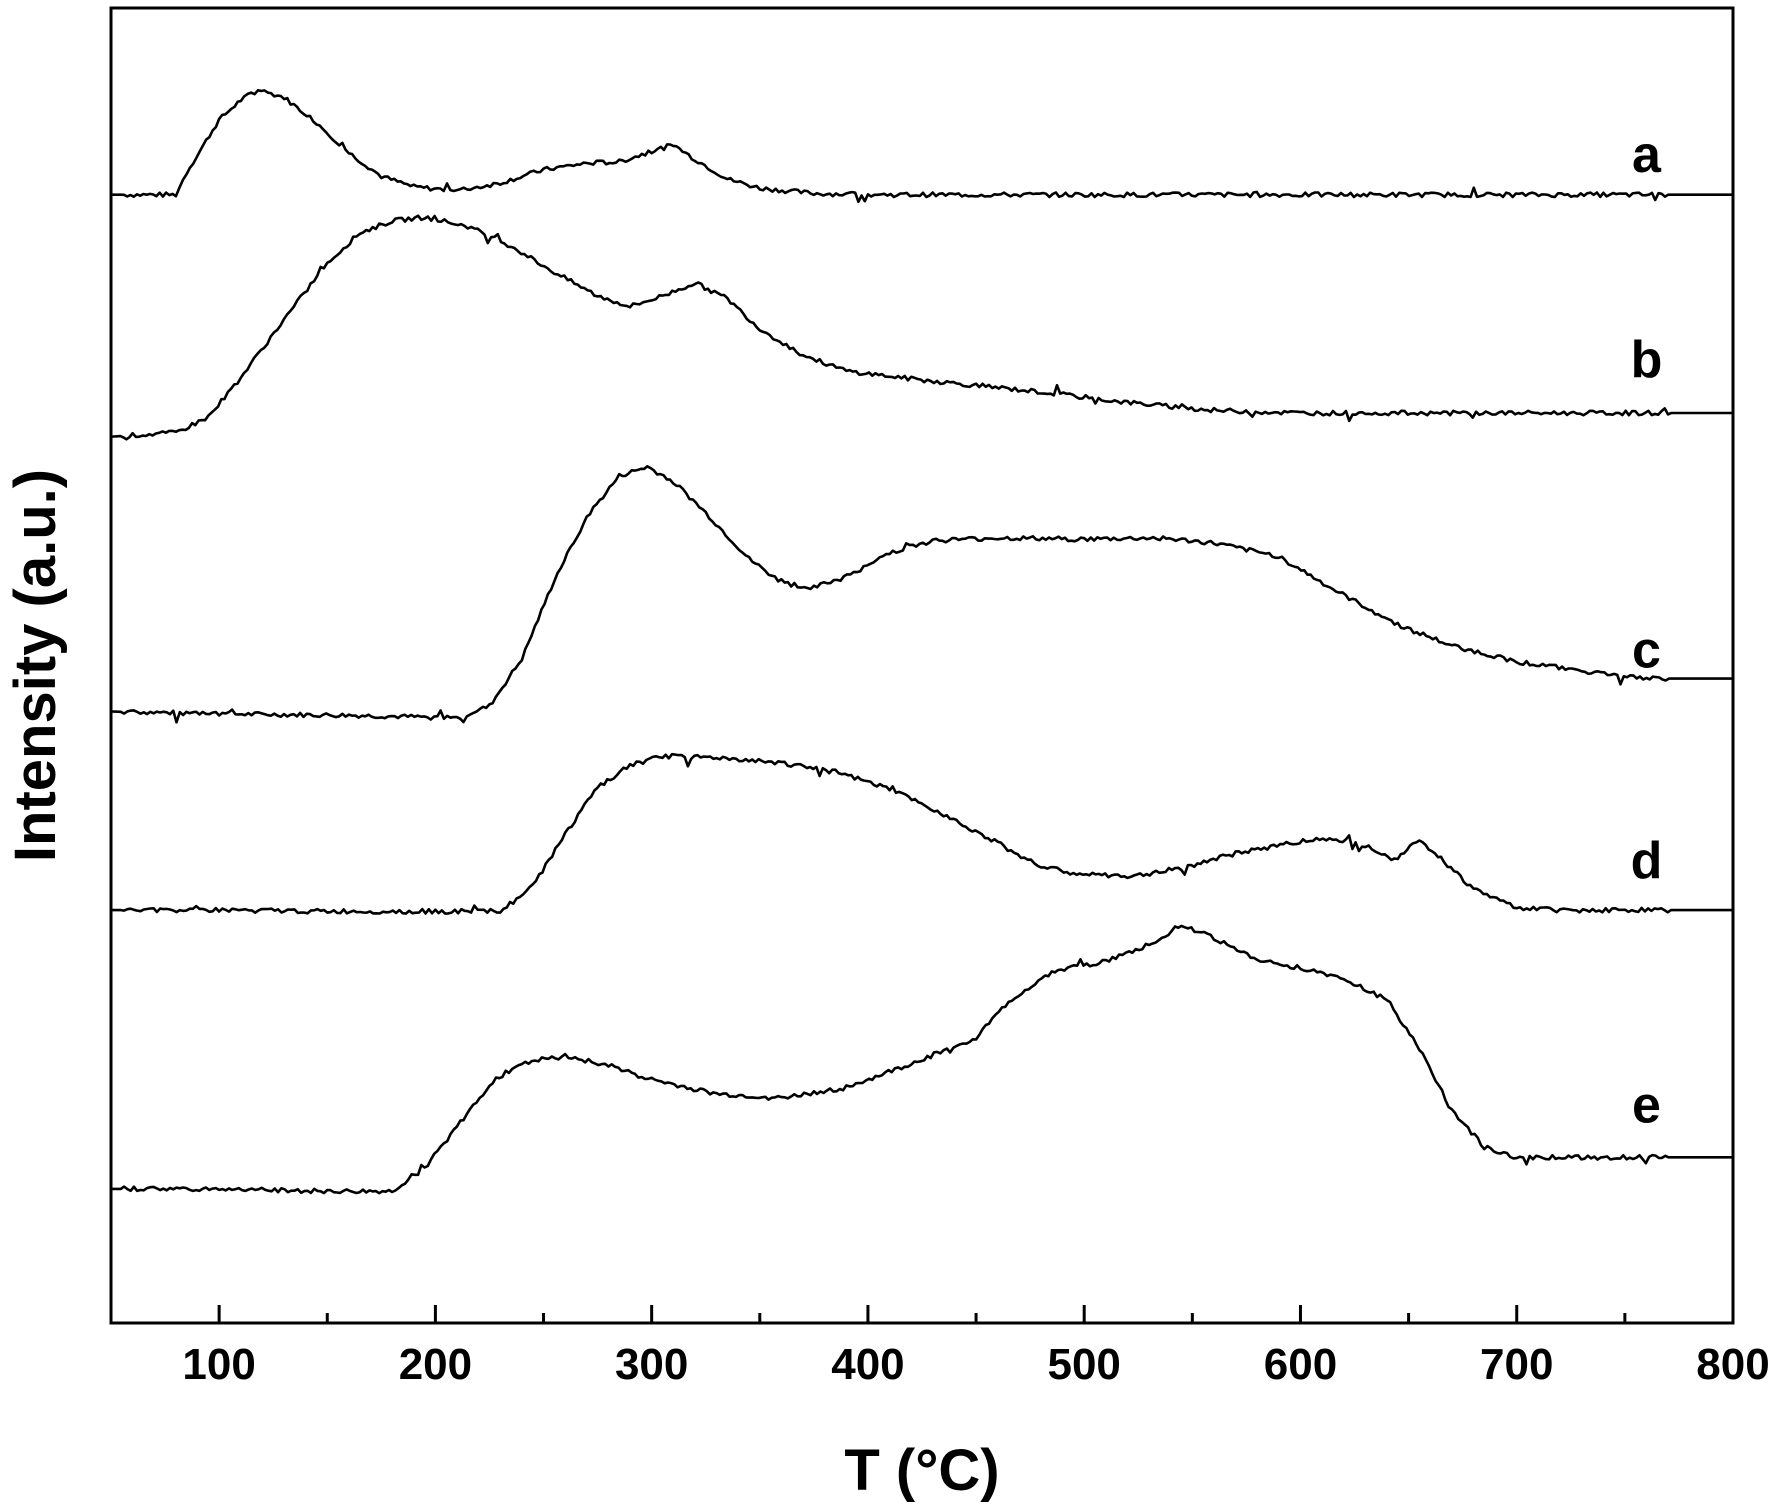 Image resolution: width=1781 pixels, height=1509 pixels. What do you see at coordinates (1300, 1364) in the screenshot?
I see `x-tick-label-600: 600` at bounding box center [1300, 1364].